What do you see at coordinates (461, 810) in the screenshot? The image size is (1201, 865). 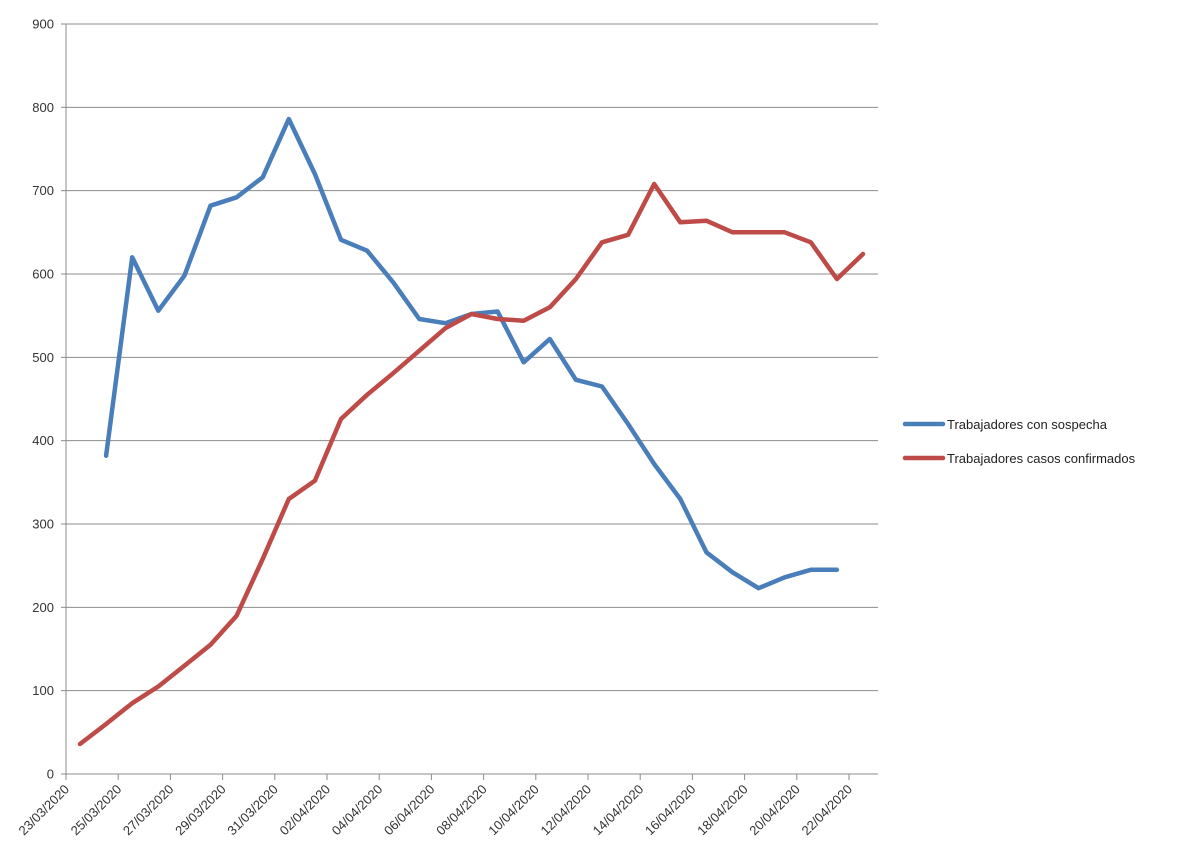 I see `x-tick-label: 08/04/2020` at bounding box center [461, 810].